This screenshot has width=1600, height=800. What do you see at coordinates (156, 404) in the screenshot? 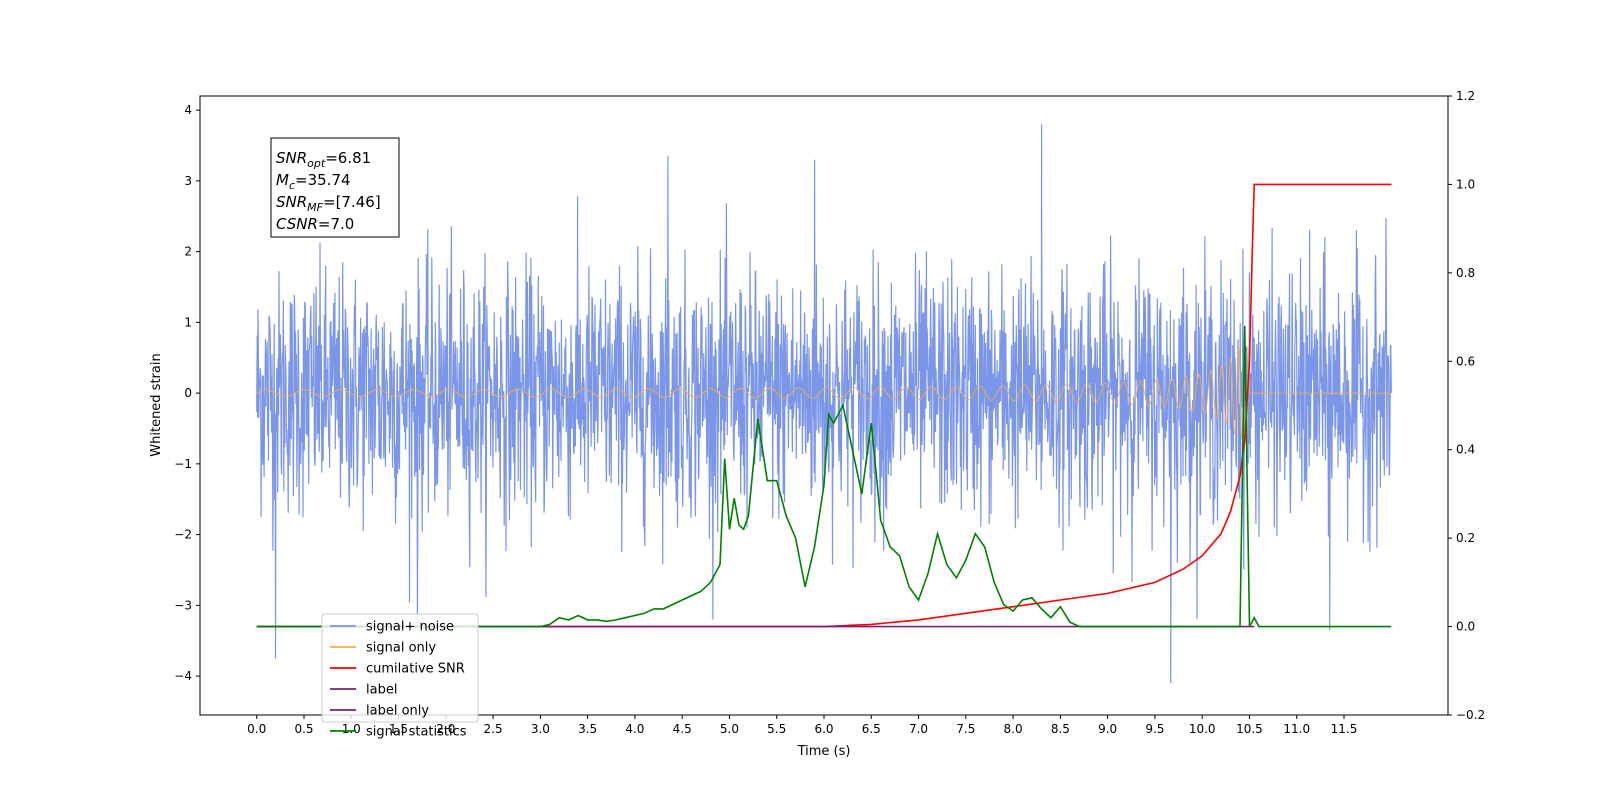
I see `y-axis-label: Whitened strain` at bounding box center [156, 404].